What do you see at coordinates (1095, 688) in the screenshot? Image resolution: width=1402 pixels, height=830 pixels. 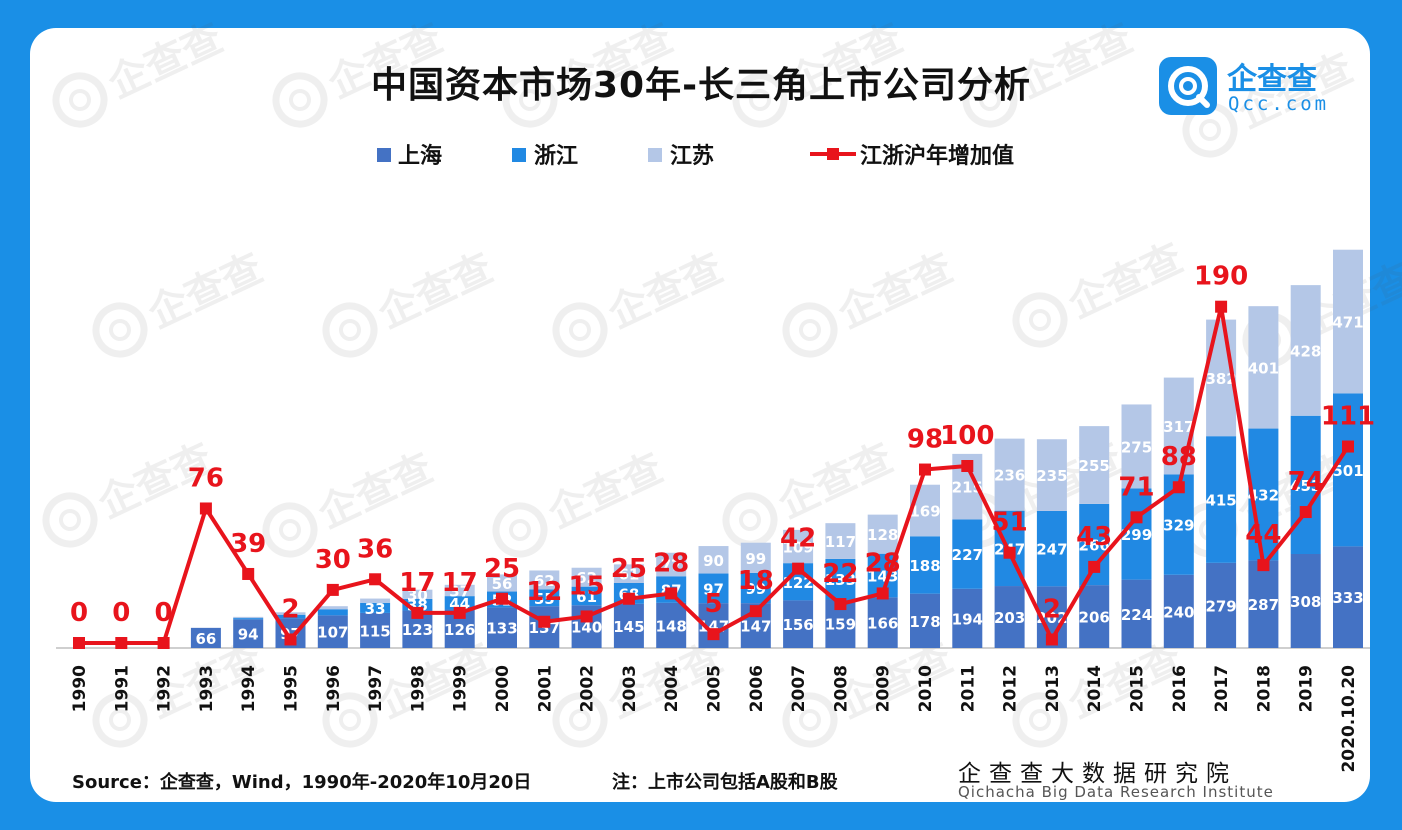 I see `x-tick-label-2014: 2014` at bounding box center [1095, 688].